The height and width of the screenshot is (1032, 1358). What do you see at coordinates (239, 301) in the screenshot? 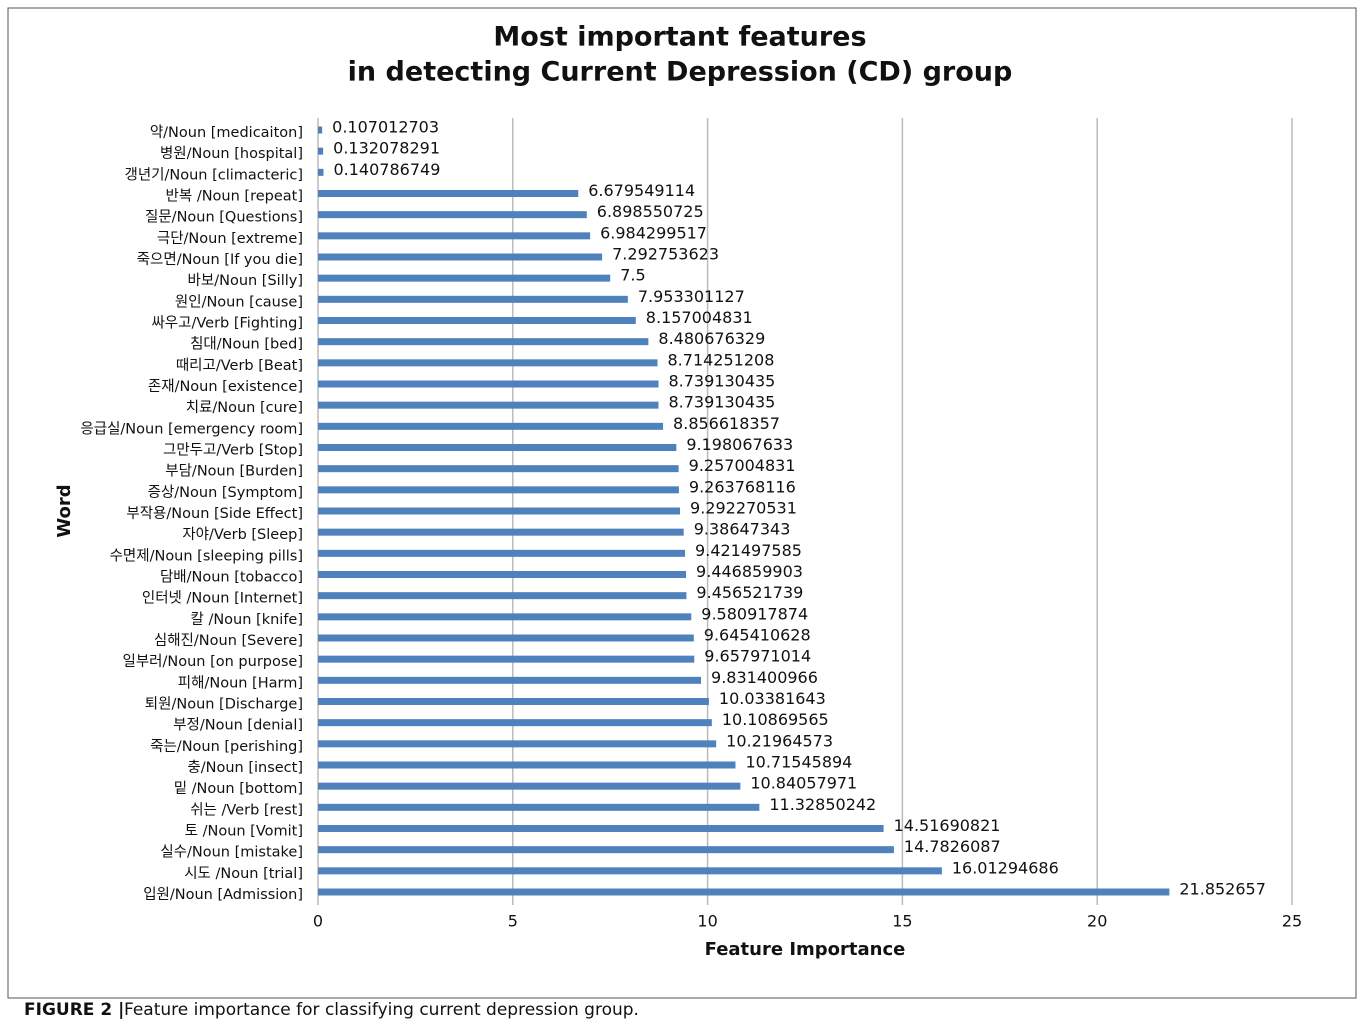
I see `y-tick-label: 원인/Noun [cause]` at bounding box center [239, 301].